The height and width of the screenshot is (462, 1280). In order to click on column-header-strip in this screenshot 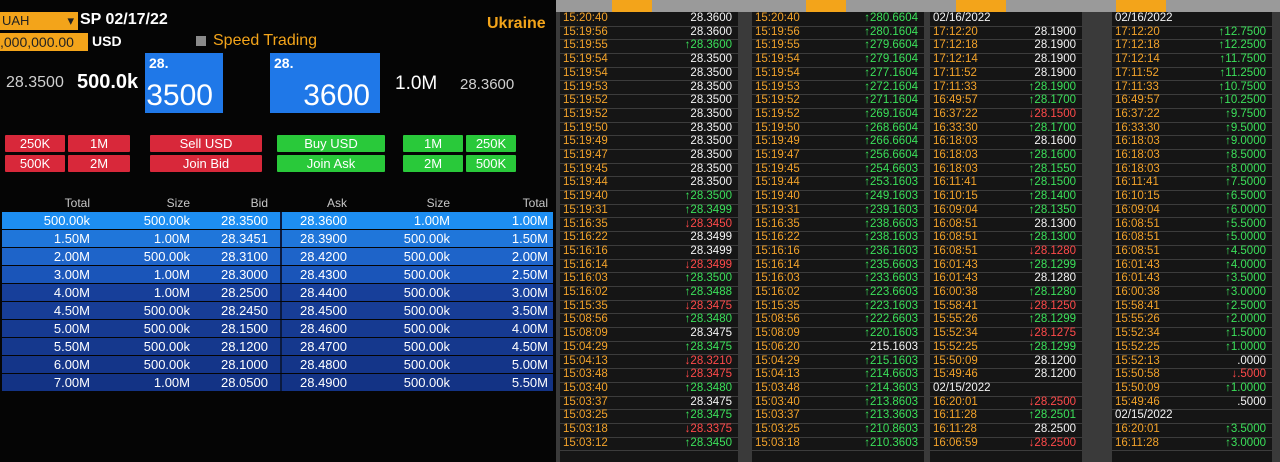, I will do `click(918, 6)`.